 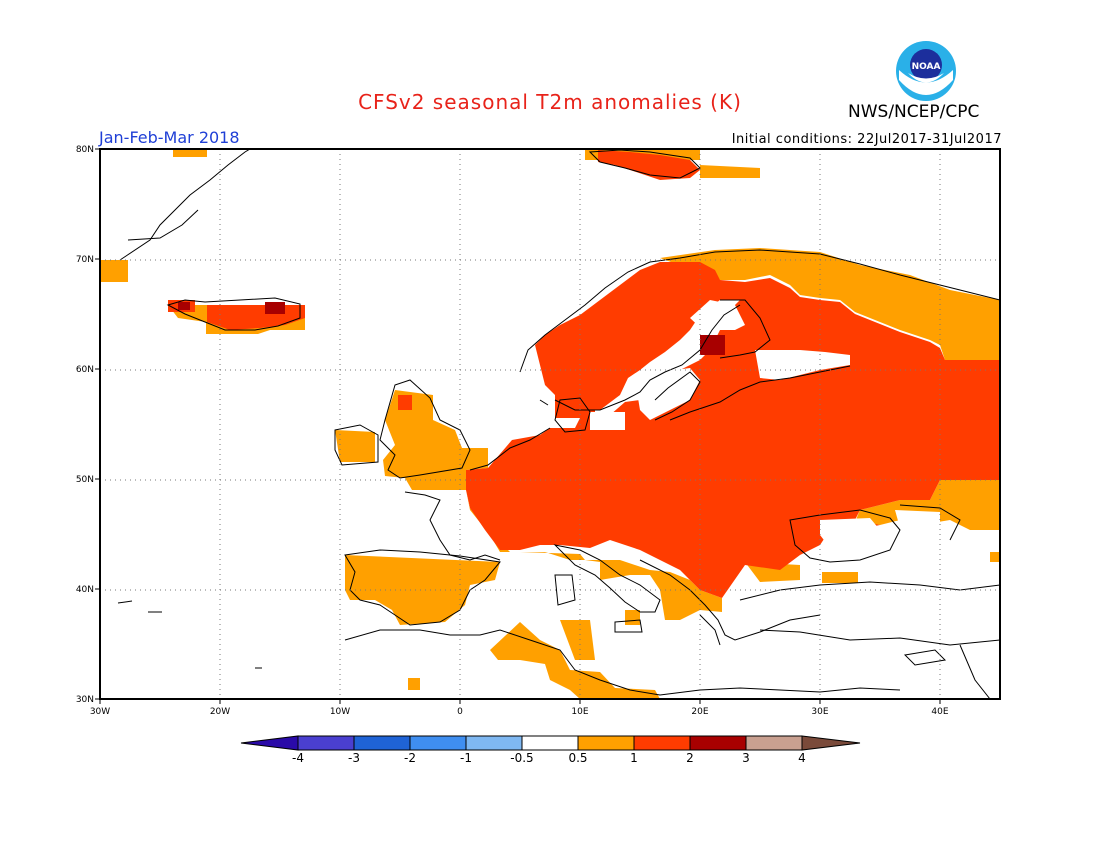 What do you see at coordinates (340, 712) in the screenshot?
I see `lon-tick-label: 10W` at bounding box center [340, 712].